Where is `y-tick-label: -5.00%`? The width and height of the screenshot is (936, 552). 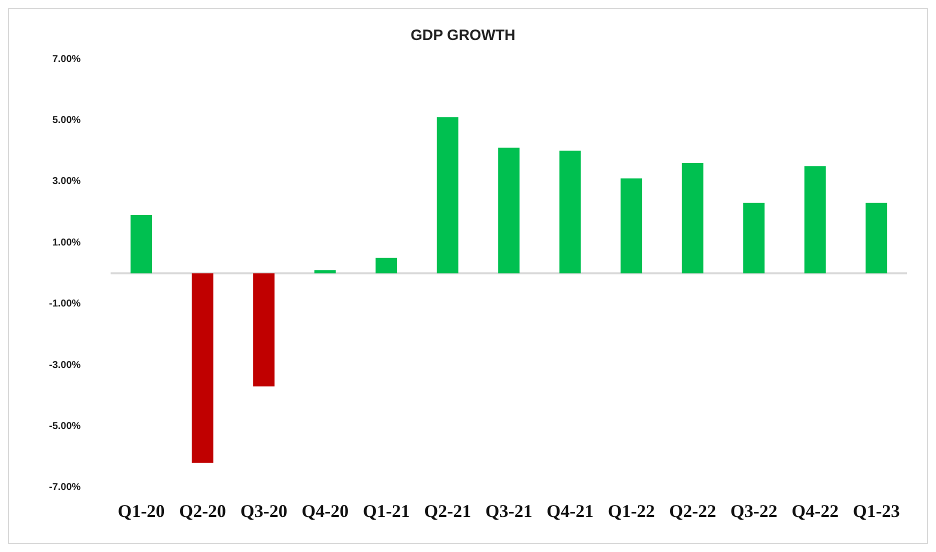 y-tick-label: -5.00% is located at coordinates (64, 426).